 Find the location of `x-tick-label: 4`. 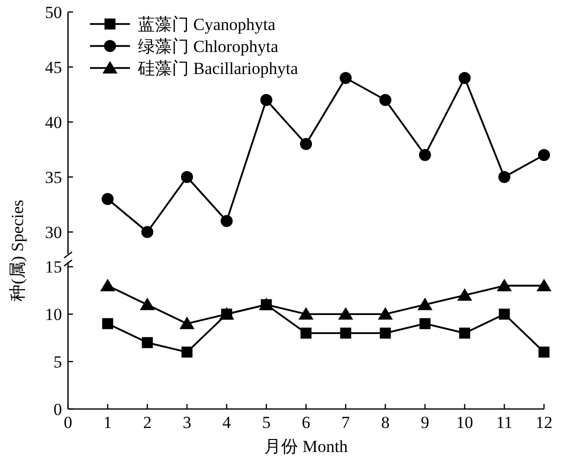

x-tick-label: 4 is located at coordinates (227, 422).